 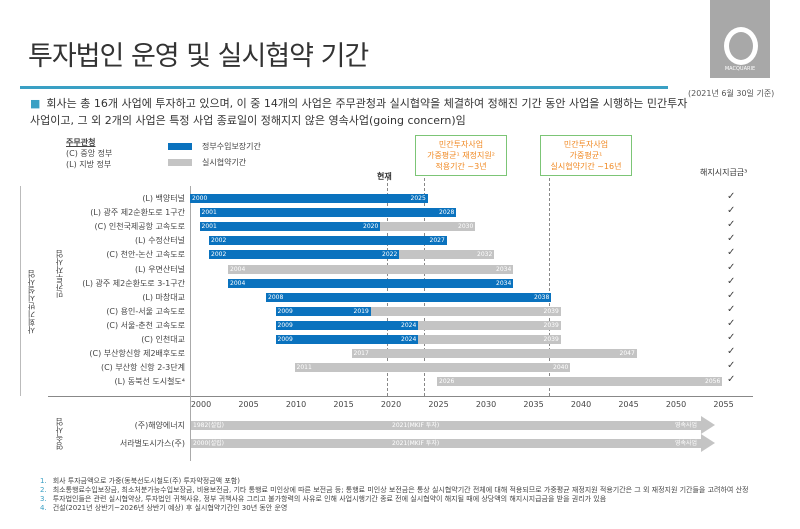 What do you see at coordinates (159, 425) in the screenshot?
I see `going-concern-label: (주)해양에너지` at bounding box center [159, 425].